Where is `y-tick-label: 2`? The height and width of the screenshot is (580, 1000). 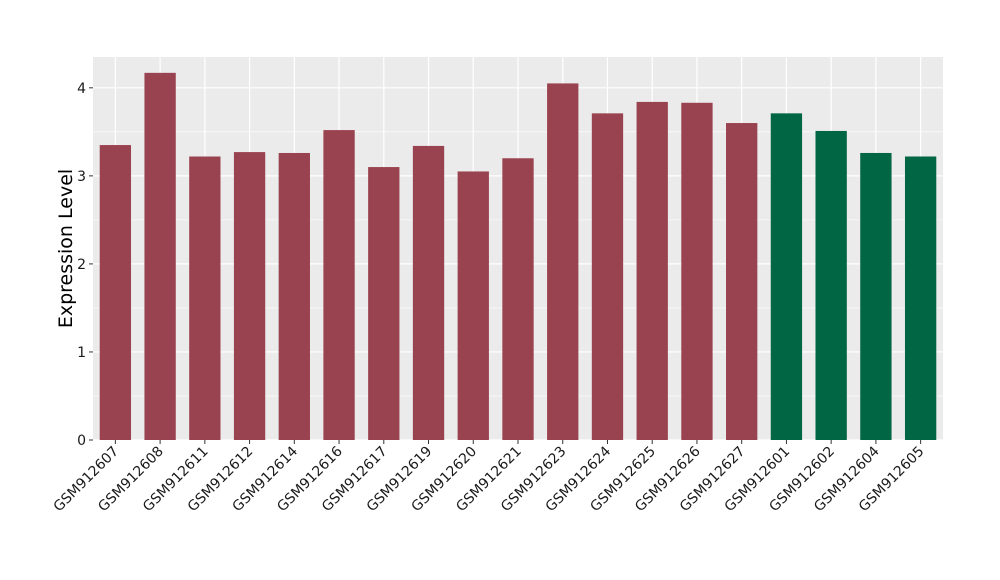
y-tick-label: 2 is located at coordinates (81, 265).